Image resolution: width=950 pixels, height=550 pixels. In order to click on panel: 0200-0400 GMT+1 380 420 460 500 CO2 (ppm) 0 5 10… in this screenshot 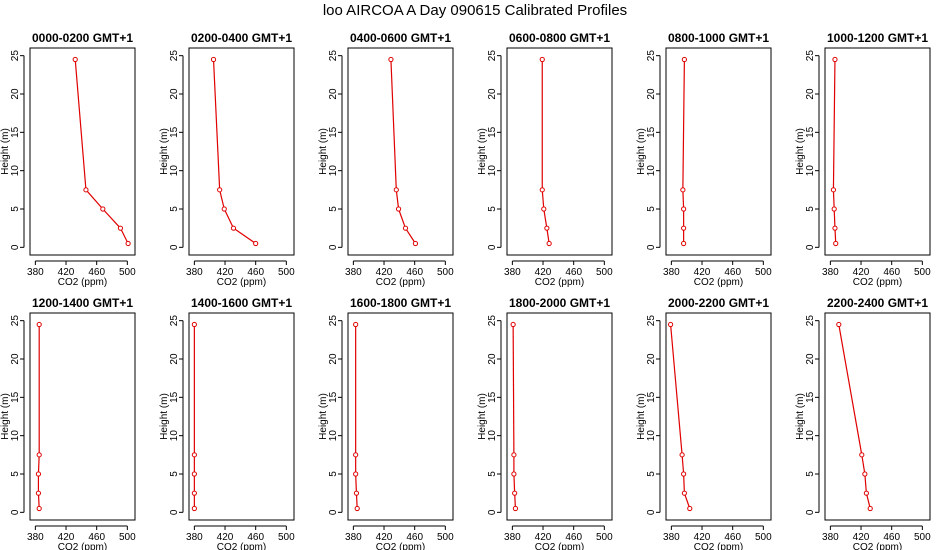, I will do `click(227, 159)`.